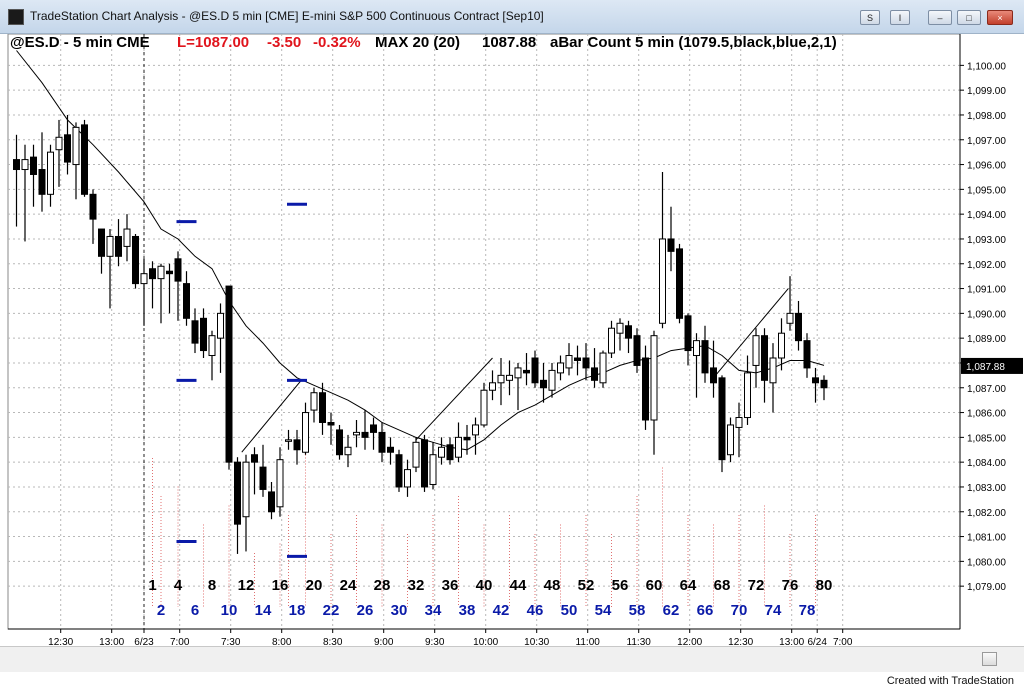 The height and width of the screenshot is (689, 1024). What do you see at coordinates (940, 17) in the screenshot?
I see `minimize-button: –` at bounding box center [940, 17].